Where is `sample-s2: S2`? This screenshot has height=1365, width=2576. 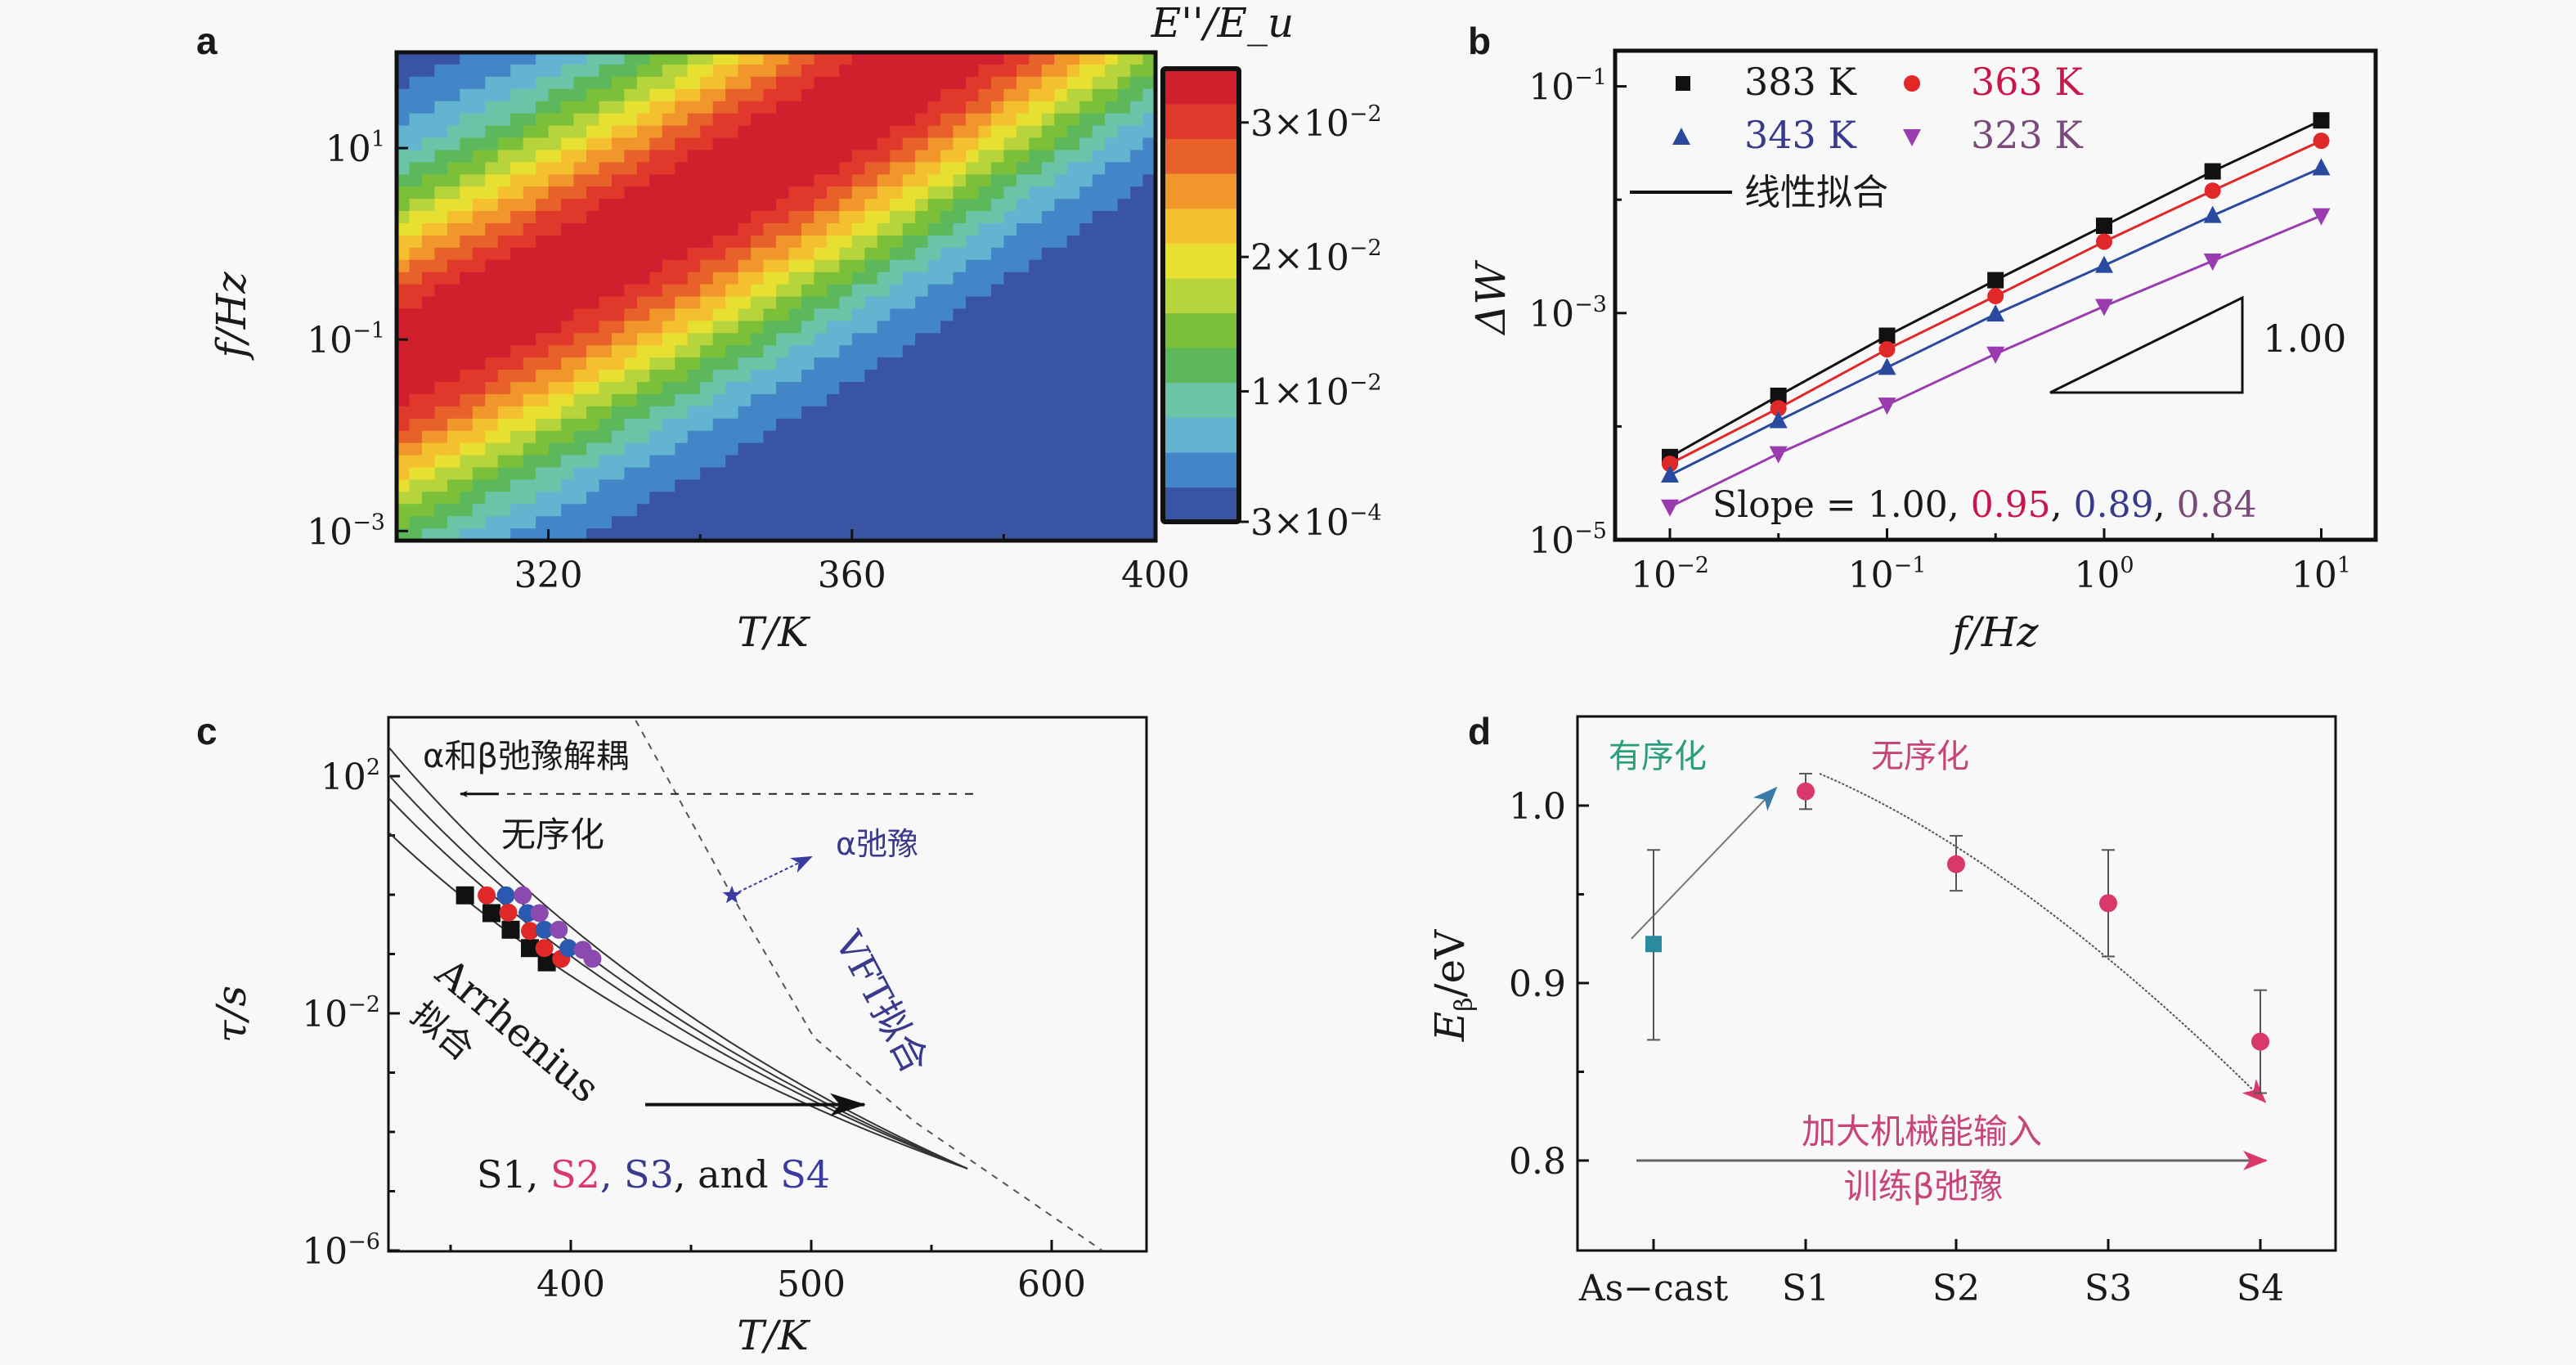
sample-s2: S2 is located at coordinates (575, 1174).